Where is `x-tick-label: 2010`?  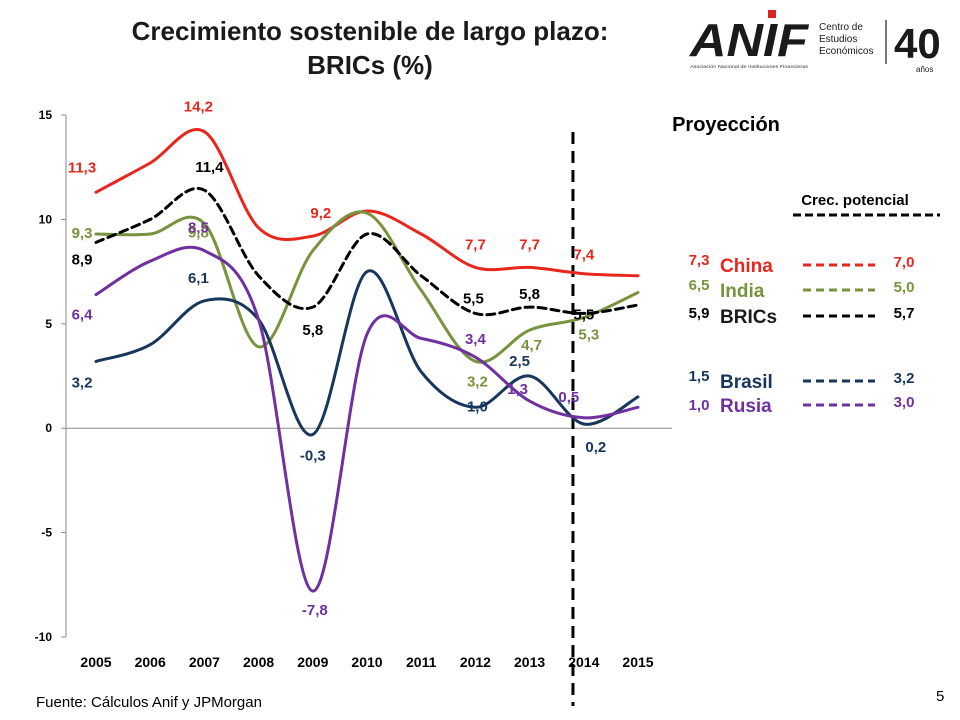 x-tick-label: 2010 is located at coordinates (366, 662).